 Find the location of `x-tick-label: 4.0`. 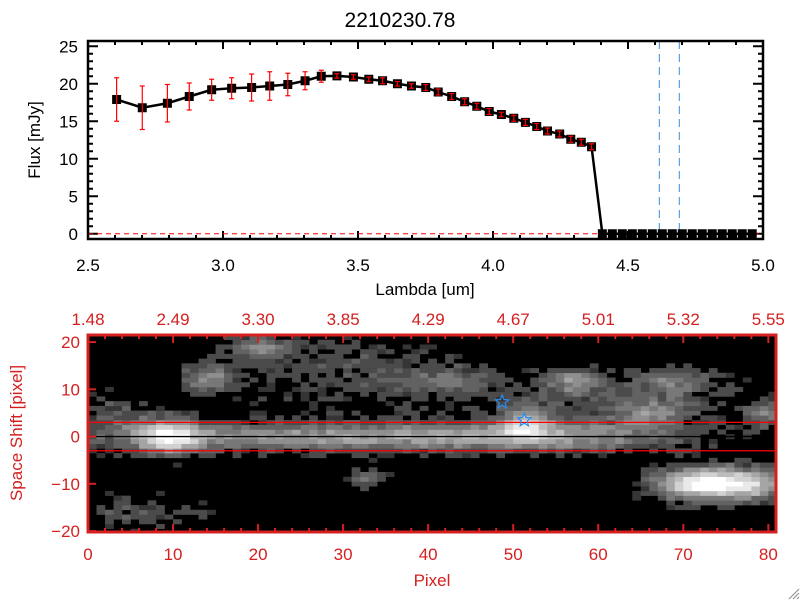

x-tick-label: 4.0 is located at coordinates (493, 265).